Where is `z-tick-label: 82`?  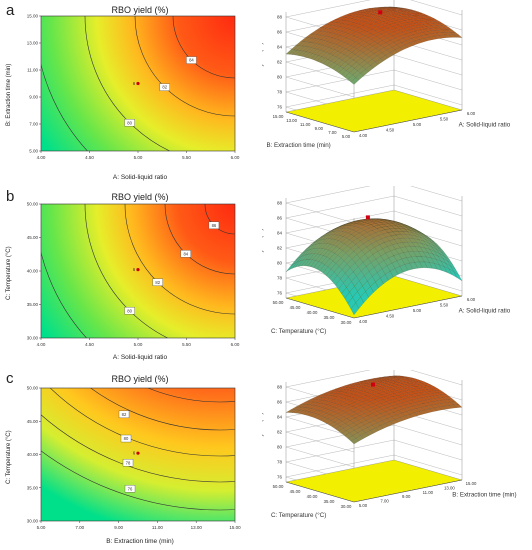 z-tick-label: 82 is located at coordinates (280, 248).